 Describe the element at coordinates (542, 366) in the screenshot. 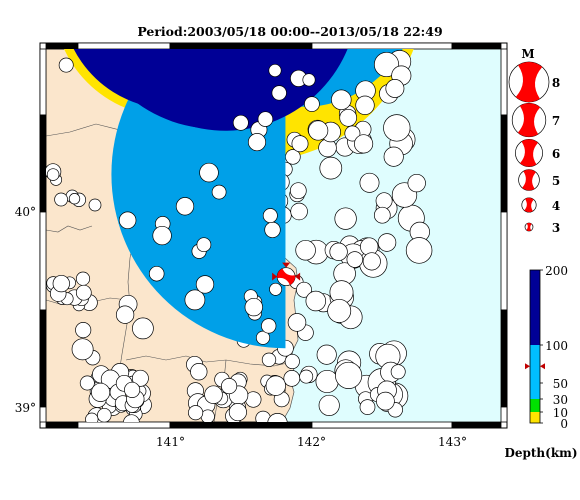

I see `depth-marker-right` at that location.